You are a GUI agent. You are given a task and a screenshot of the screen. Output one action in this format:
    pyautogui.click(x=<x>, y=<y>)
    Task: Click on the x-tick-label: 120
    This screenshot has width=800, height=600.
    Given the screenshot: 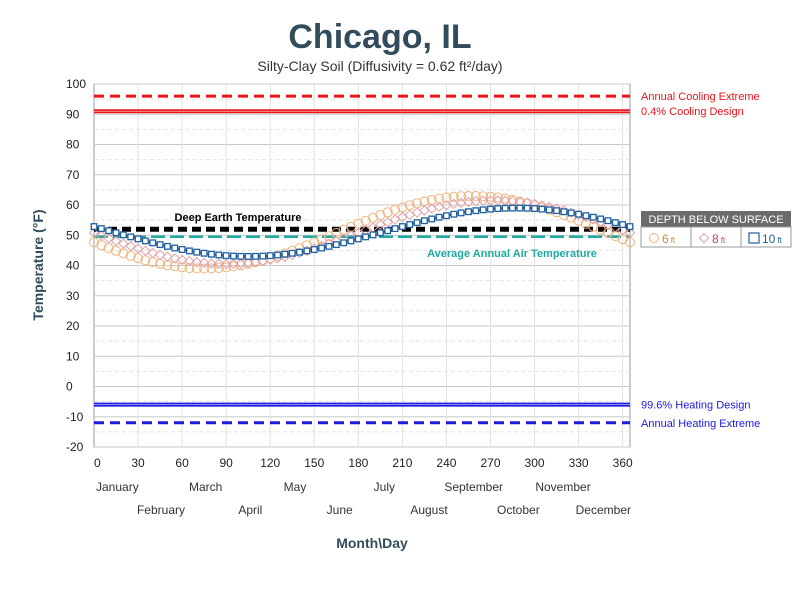 What is the action you would take?
    pyautogui.click(x=270, y=463)
    